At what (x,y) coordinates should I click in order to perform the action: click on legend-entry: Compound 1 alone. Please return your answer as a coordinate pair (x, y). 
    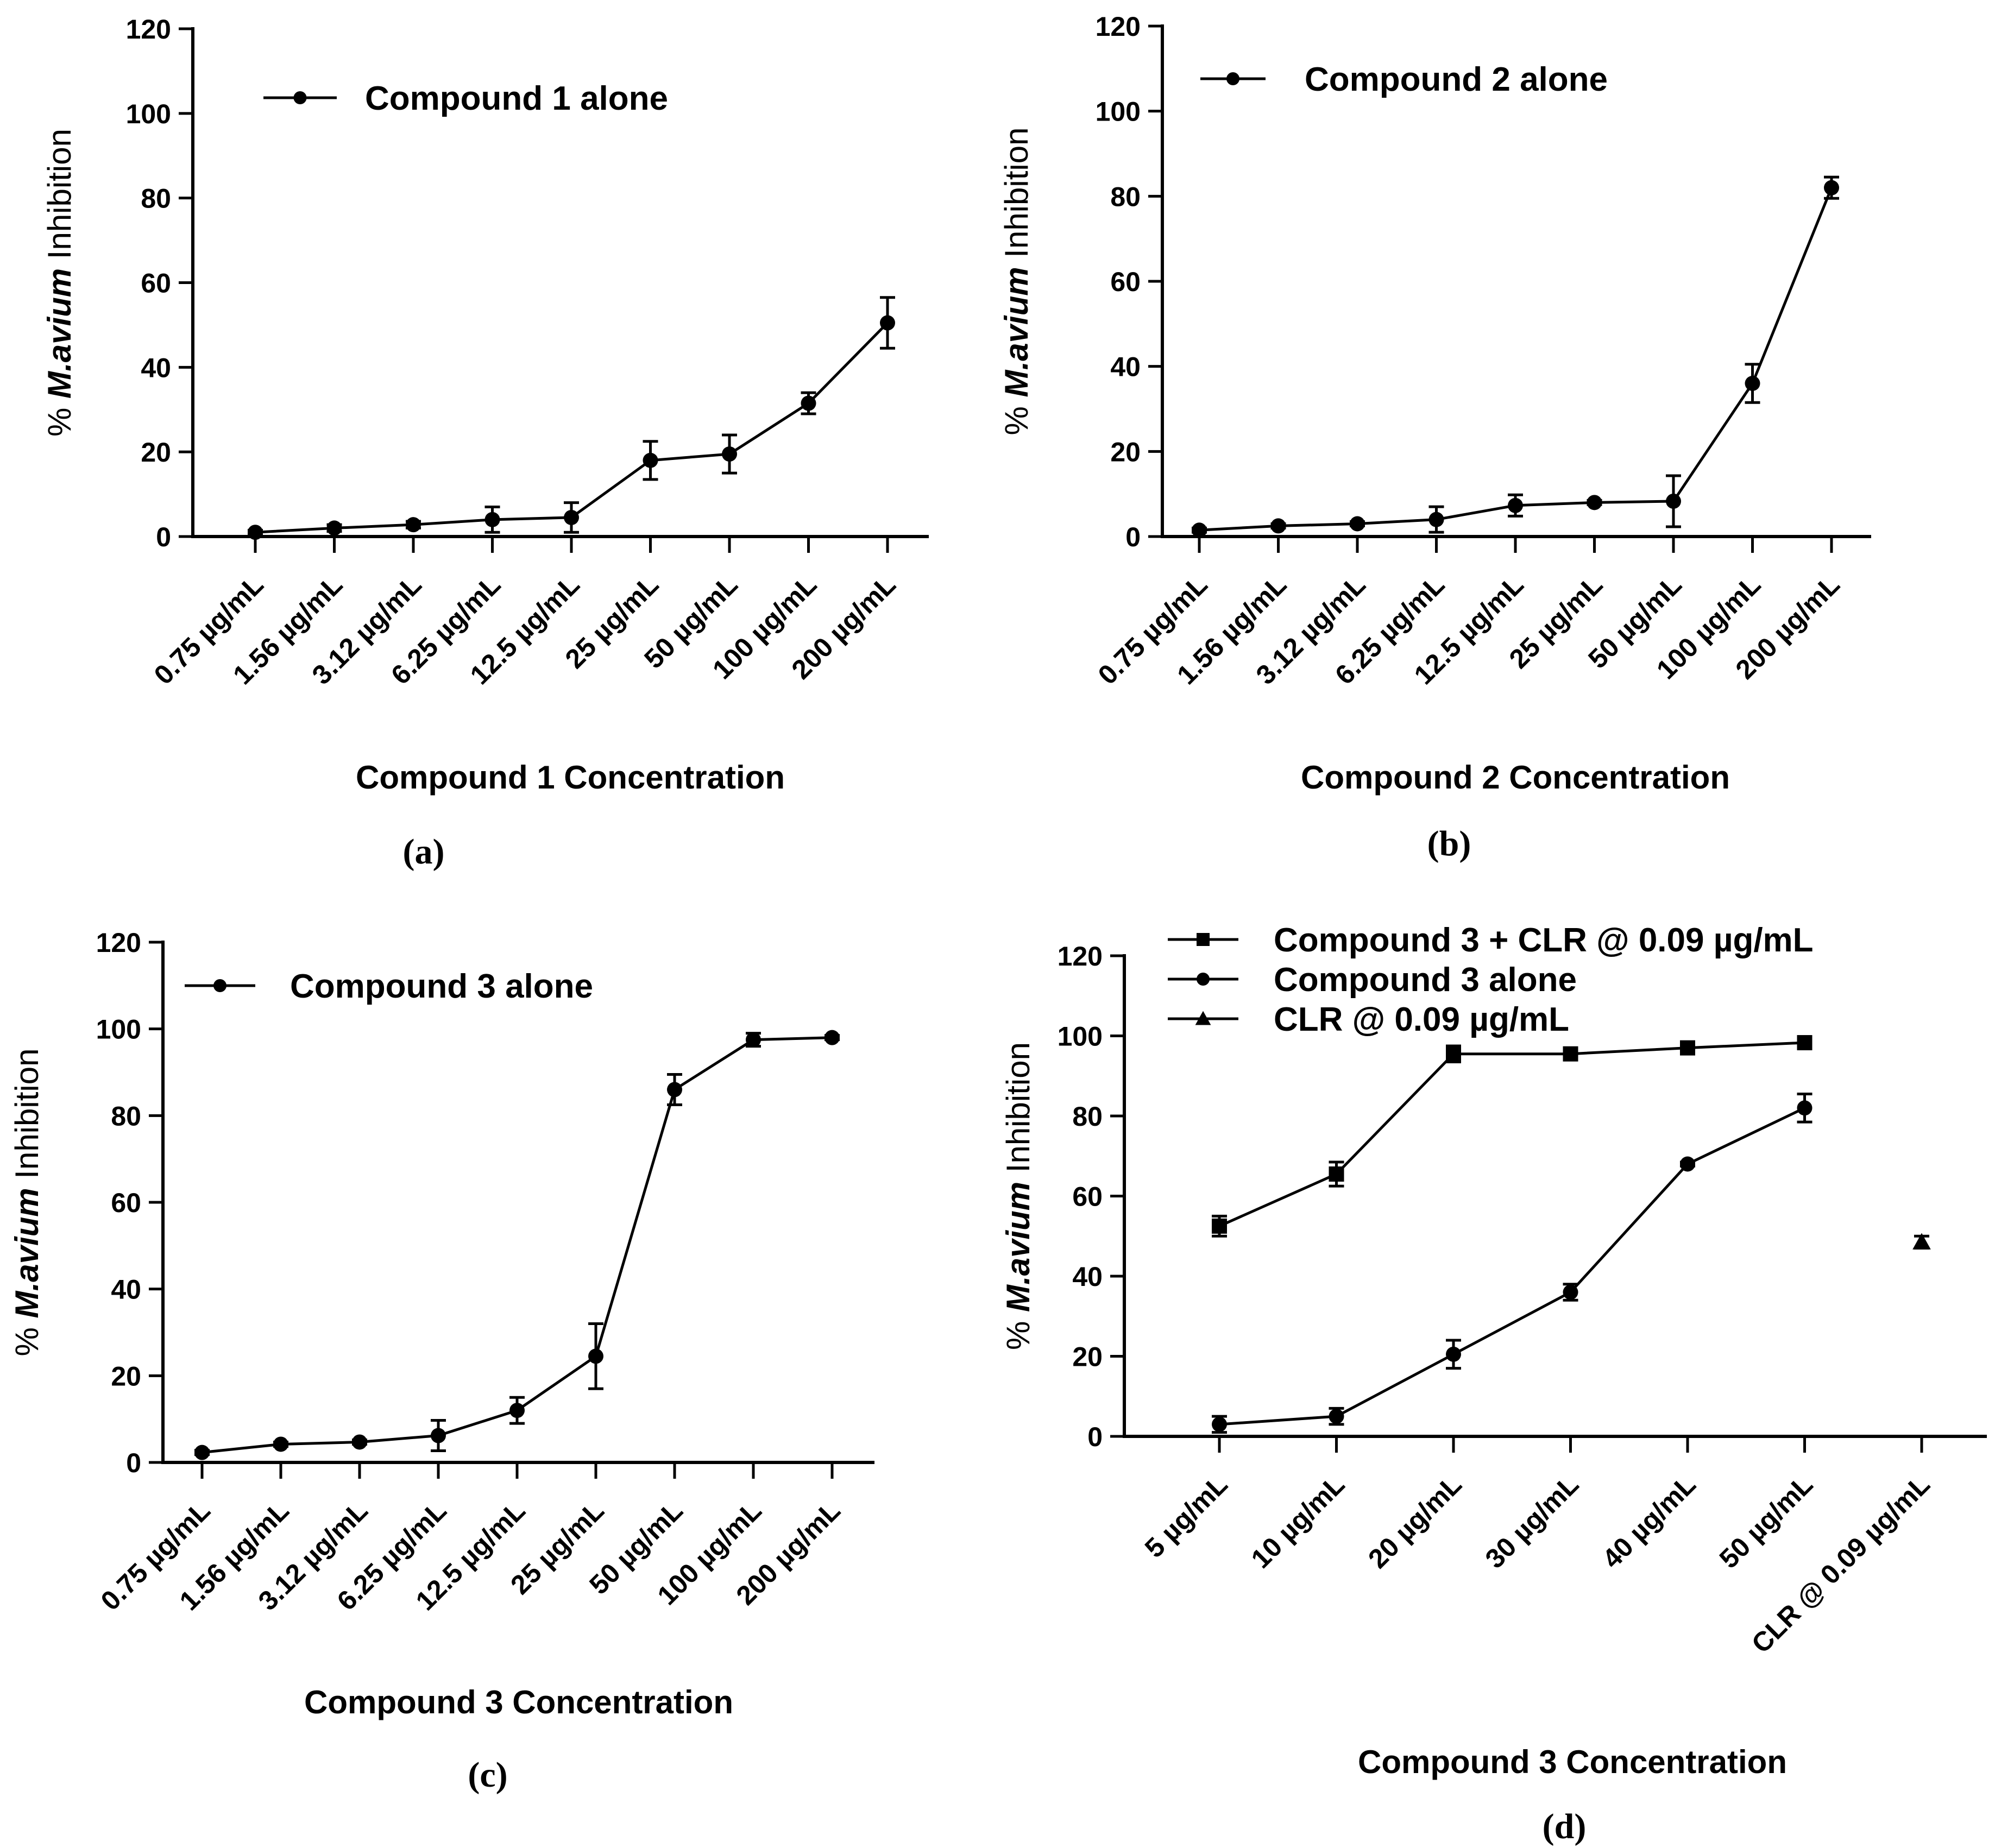
    Looking at the image, I should click on (465, 98).